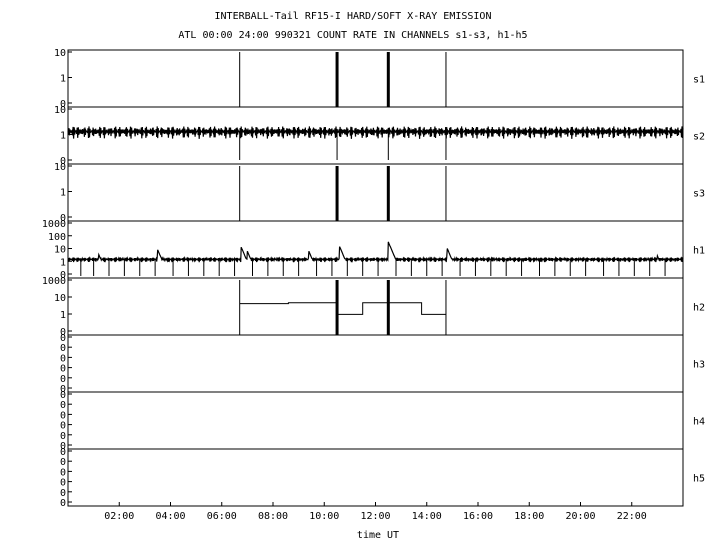 This screenshot has height=550, width=720. Describe the element at coordinates (699, 479) in the screenshot. I see `channel-label-h5: h5` at that location.